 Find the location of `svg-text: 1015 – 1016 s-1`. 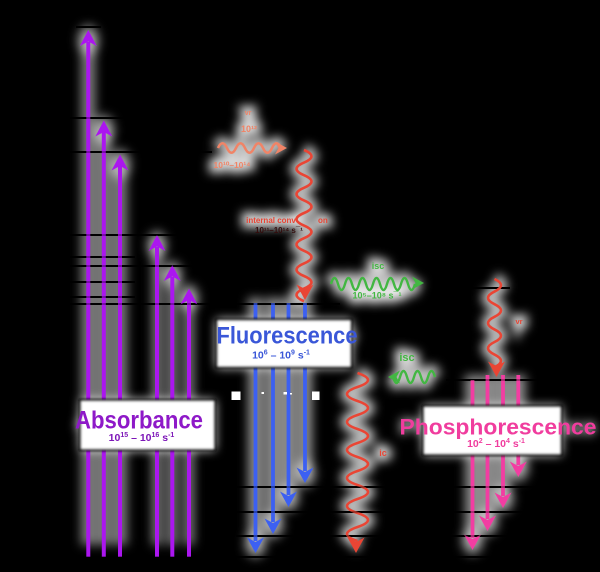

svg-text: 1015 – 1016 s-1 is located at coordinates (142, 438).